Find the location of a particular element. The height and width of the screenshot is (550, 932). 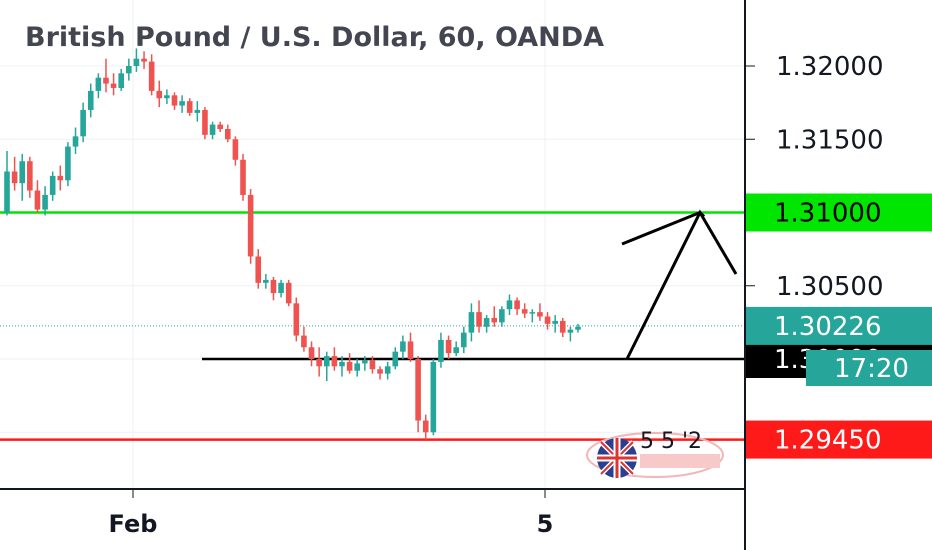

uk-flag-watermark: 5 5 '2 is located at coordinates (655, 453).